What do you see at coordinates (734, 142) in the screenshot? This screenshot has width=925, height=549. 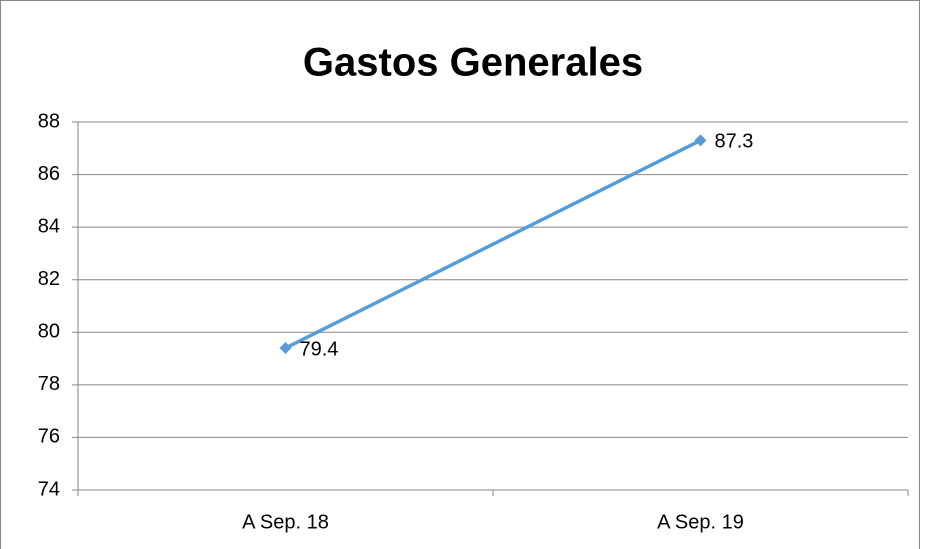 I see `data-label: 87.3` at bounding box center [734, 142].